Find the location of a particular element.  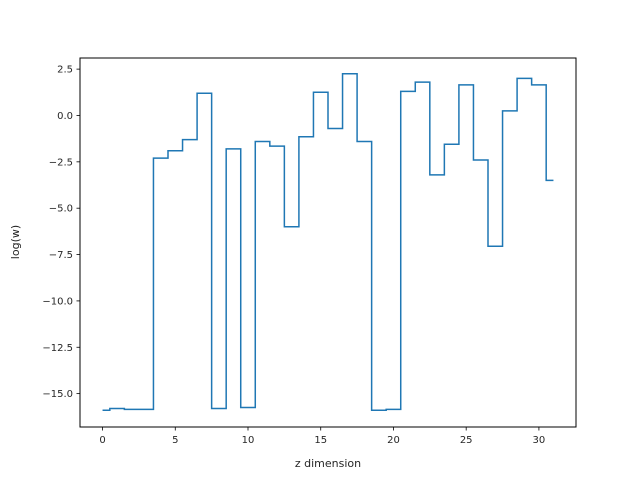

x-tick-label: 30 is located at coordinates (539, 440).